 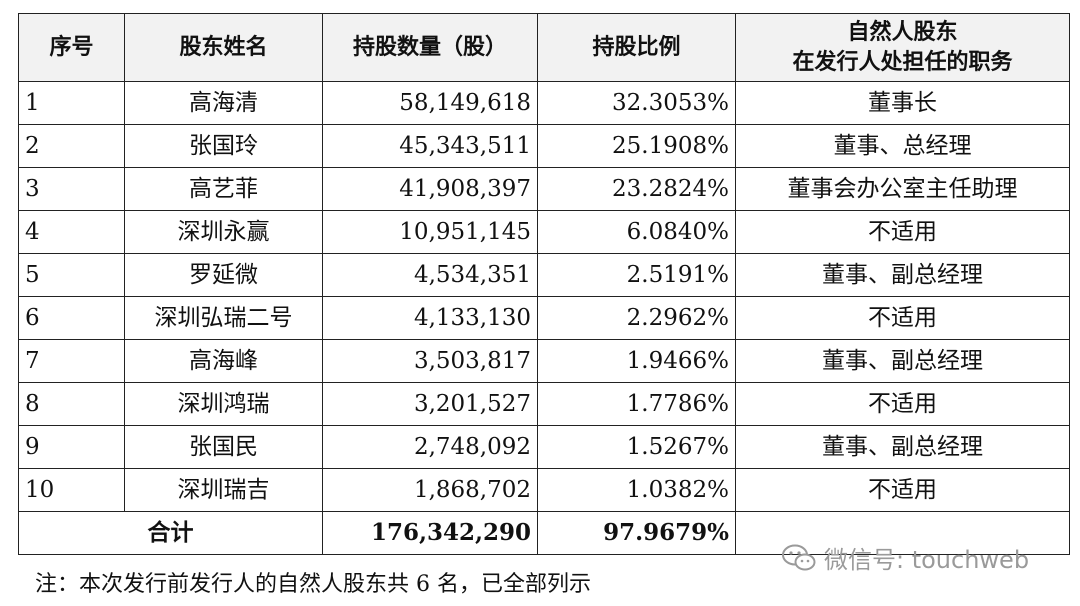 I want to click on row-shares: 45,343,511, so click(x=430, y=146).